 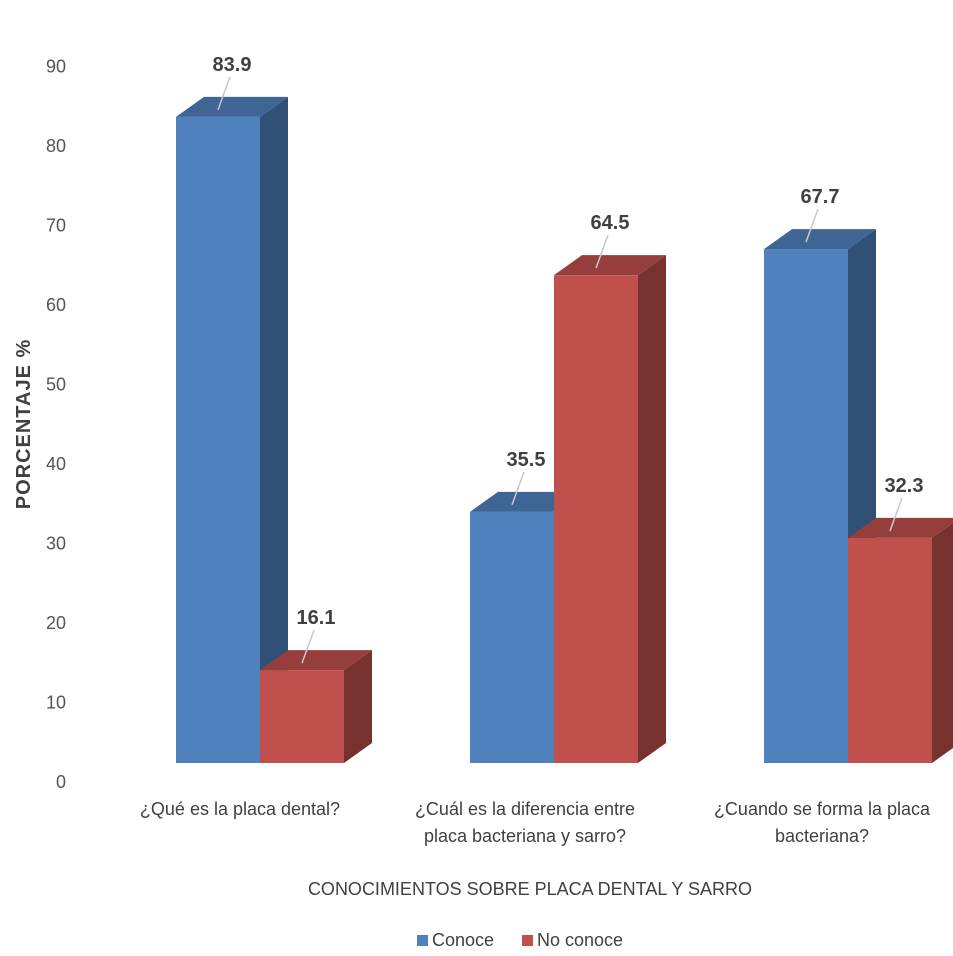 What do you see at coordinates (530, 889) in the screenshot?
I see `x-axis-title: CONOCIMIENTOS SOBRE PLACA DENTAL Y SARRO` at bounding box center [530, 889].